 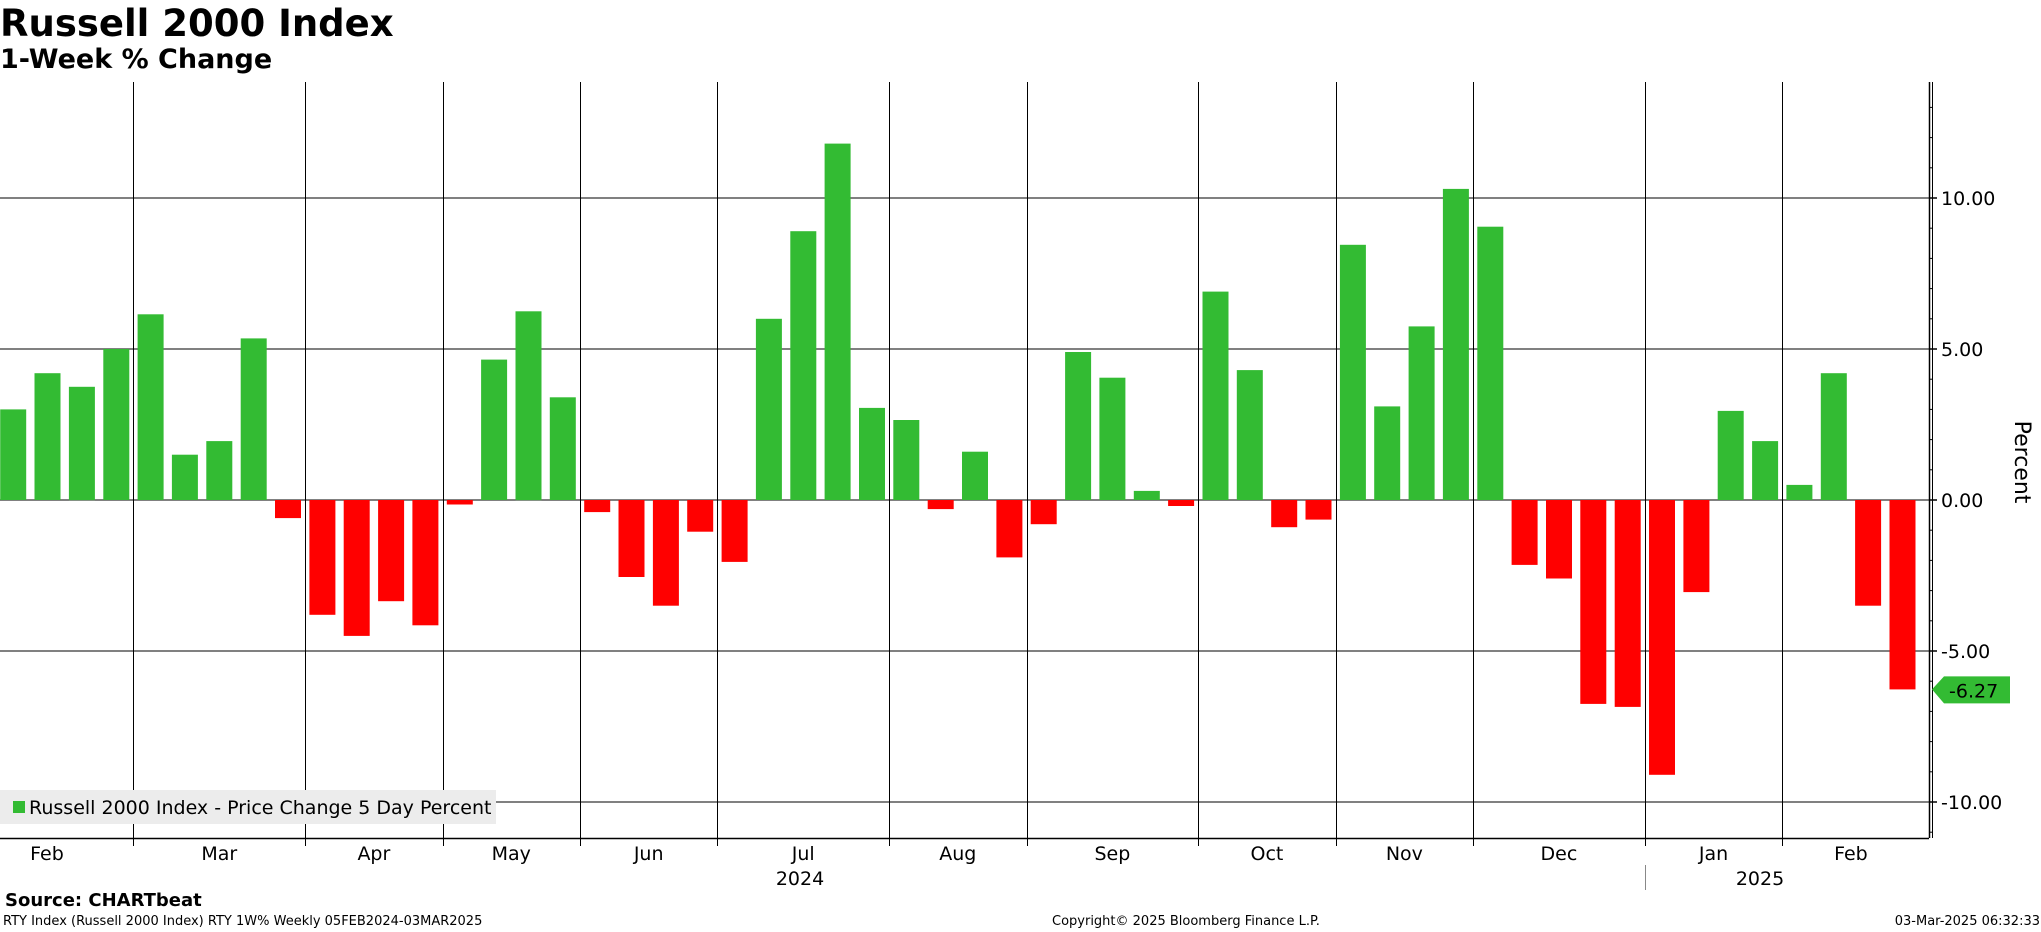 What do you see at coordinates (1968, 199) in the screenshot?
I see `y-tick-label: 10.00` at bounding box center [1968, 199].